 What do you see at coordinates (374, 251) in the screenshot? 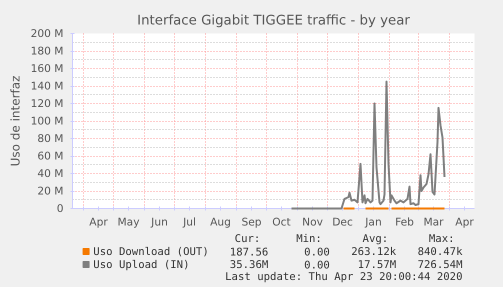
I see `text: 263.12k` at bounding box center [374, 251].